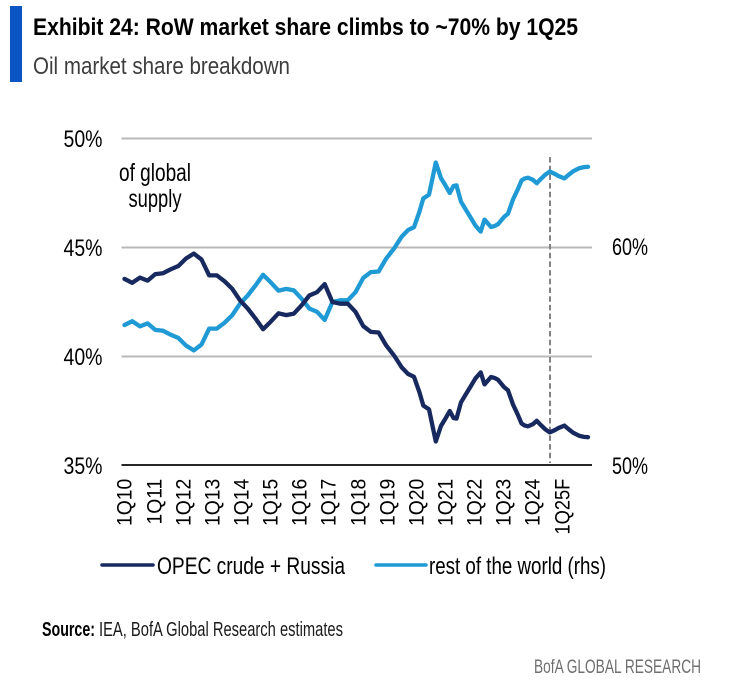  Describe the element at coordinates (83, 357) in the screenshot. I see `svg-text: 40%` at that location.